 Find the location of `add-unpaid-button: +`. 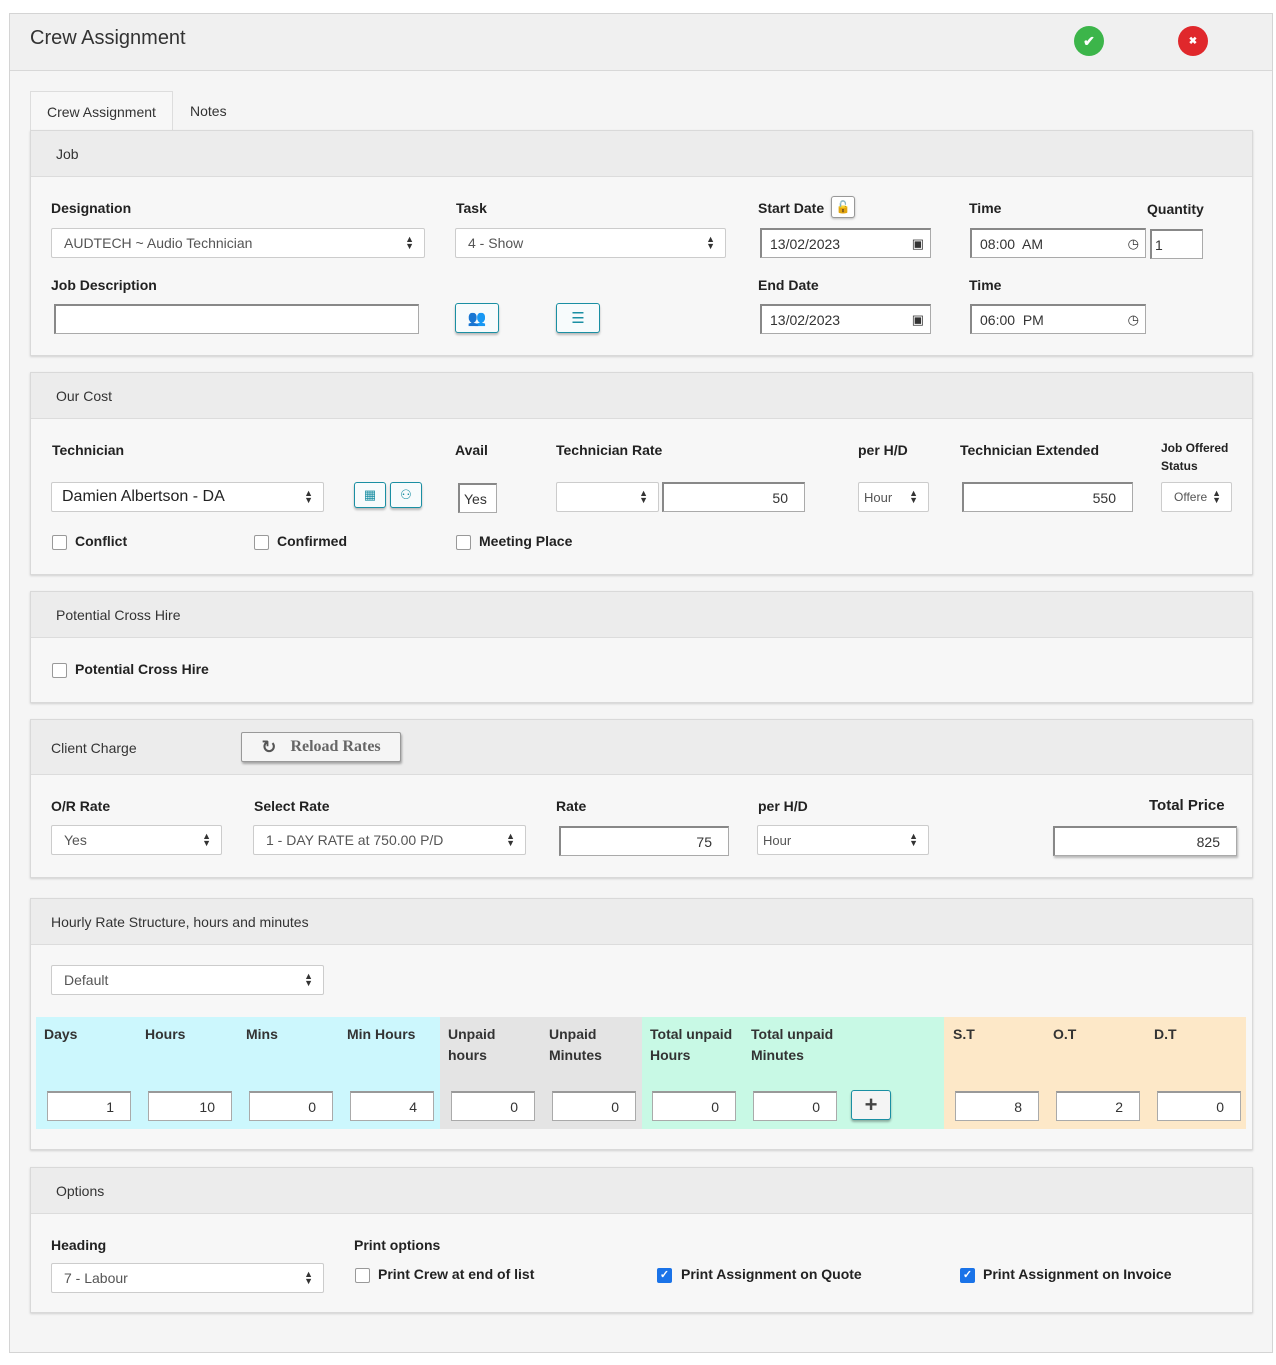

add-unpaid-button: + is located at coordinates (871, 1105).